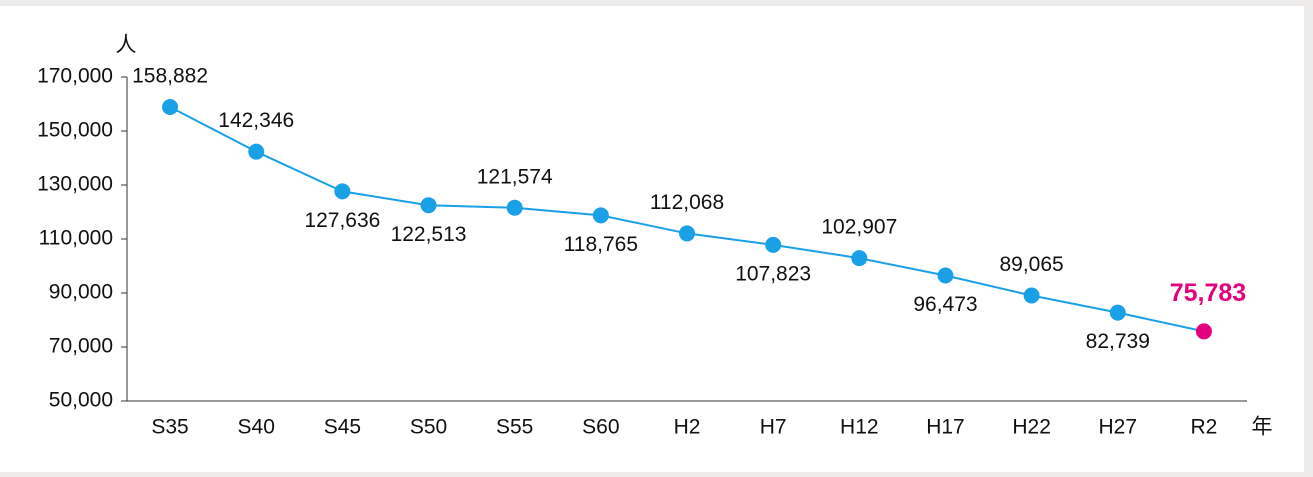  I want to click on value-label: 96,473, so click(945, 304).